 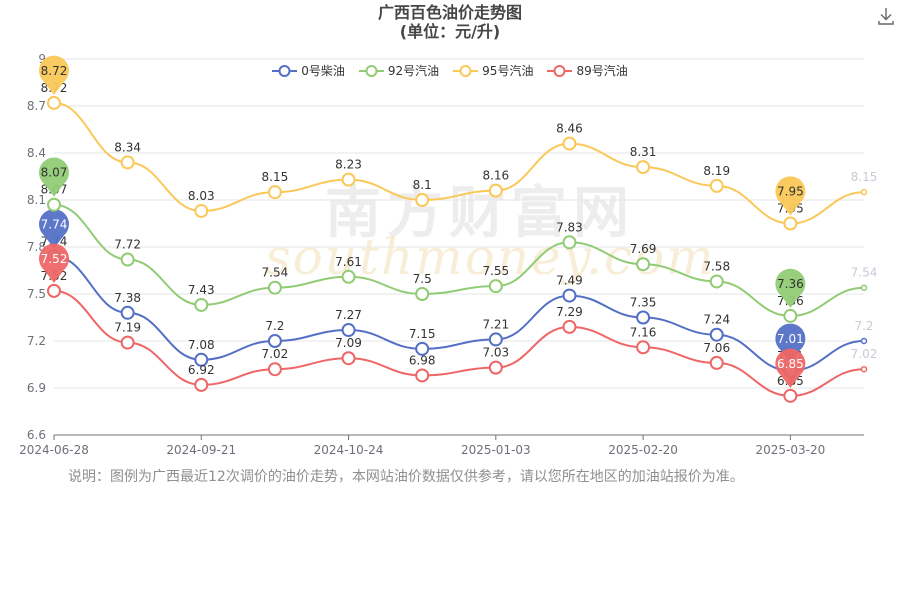 I want to click on chart-title-main: 广西百色油价走势图, so click(x=449, y=12).